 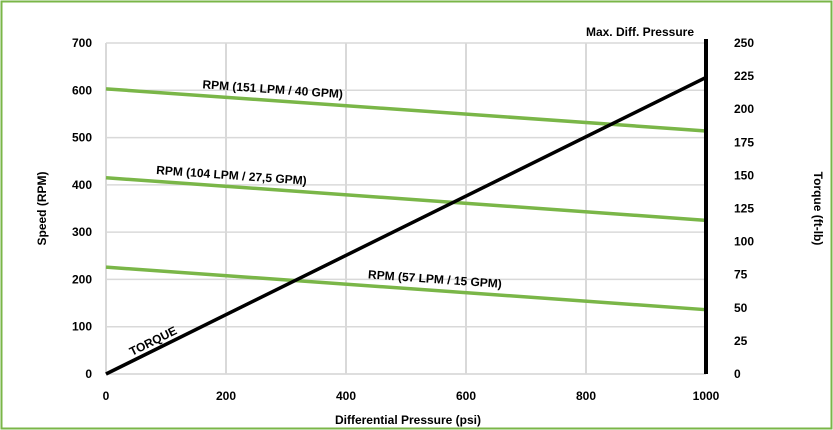 What do you see at coordinates (408, 420) in the screenshot?
I see `x-axis-title: Differential Pressure (psi)` at bounding box center [408, 420].